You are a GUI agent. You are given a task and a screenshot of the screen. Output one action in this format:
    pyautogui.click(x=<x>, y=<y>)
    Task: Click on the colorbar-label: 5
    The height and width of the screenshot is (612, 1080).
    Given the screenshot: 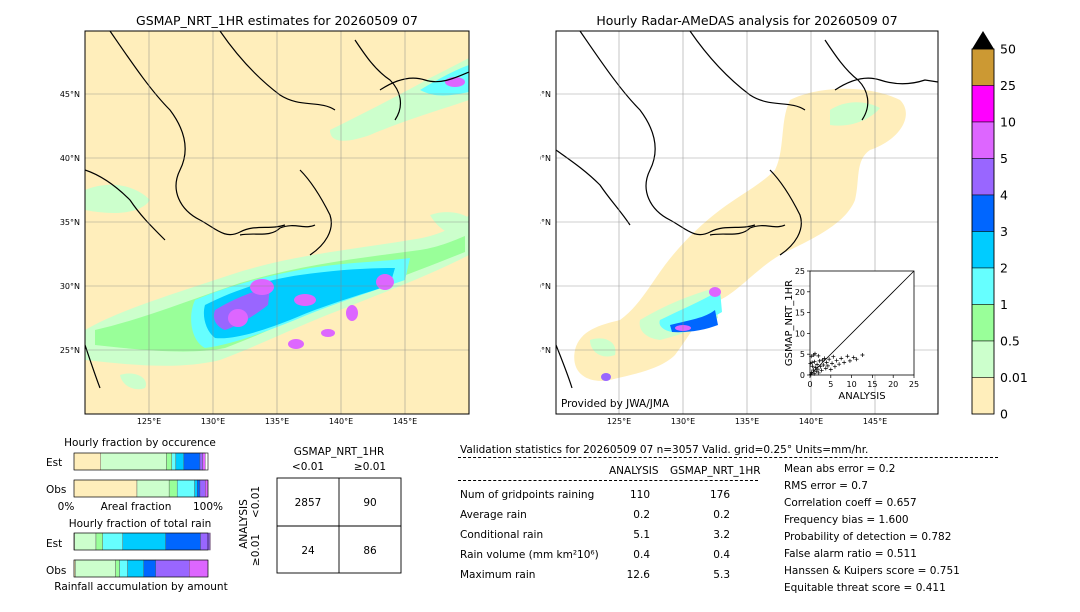 What is the action you would take?
    pyautogui.click(x=1004, y=158)
    